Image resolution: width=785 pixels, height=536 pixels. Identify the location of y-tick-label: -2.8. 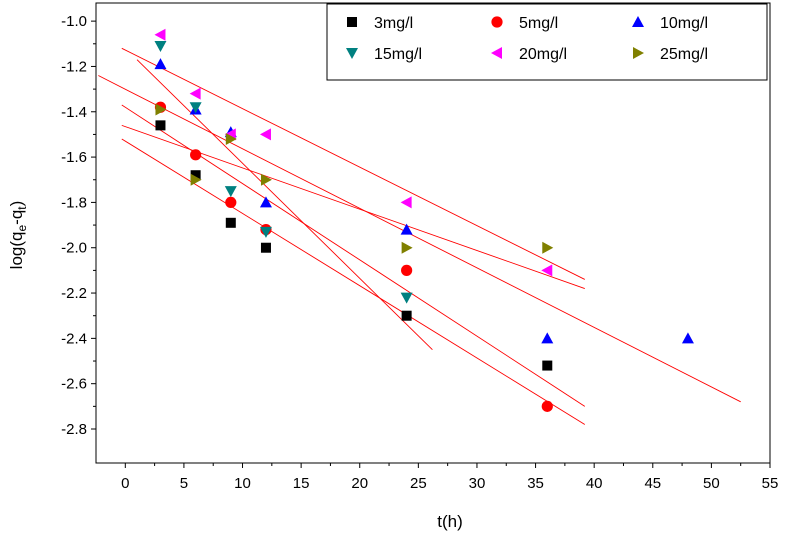
(74, 429).